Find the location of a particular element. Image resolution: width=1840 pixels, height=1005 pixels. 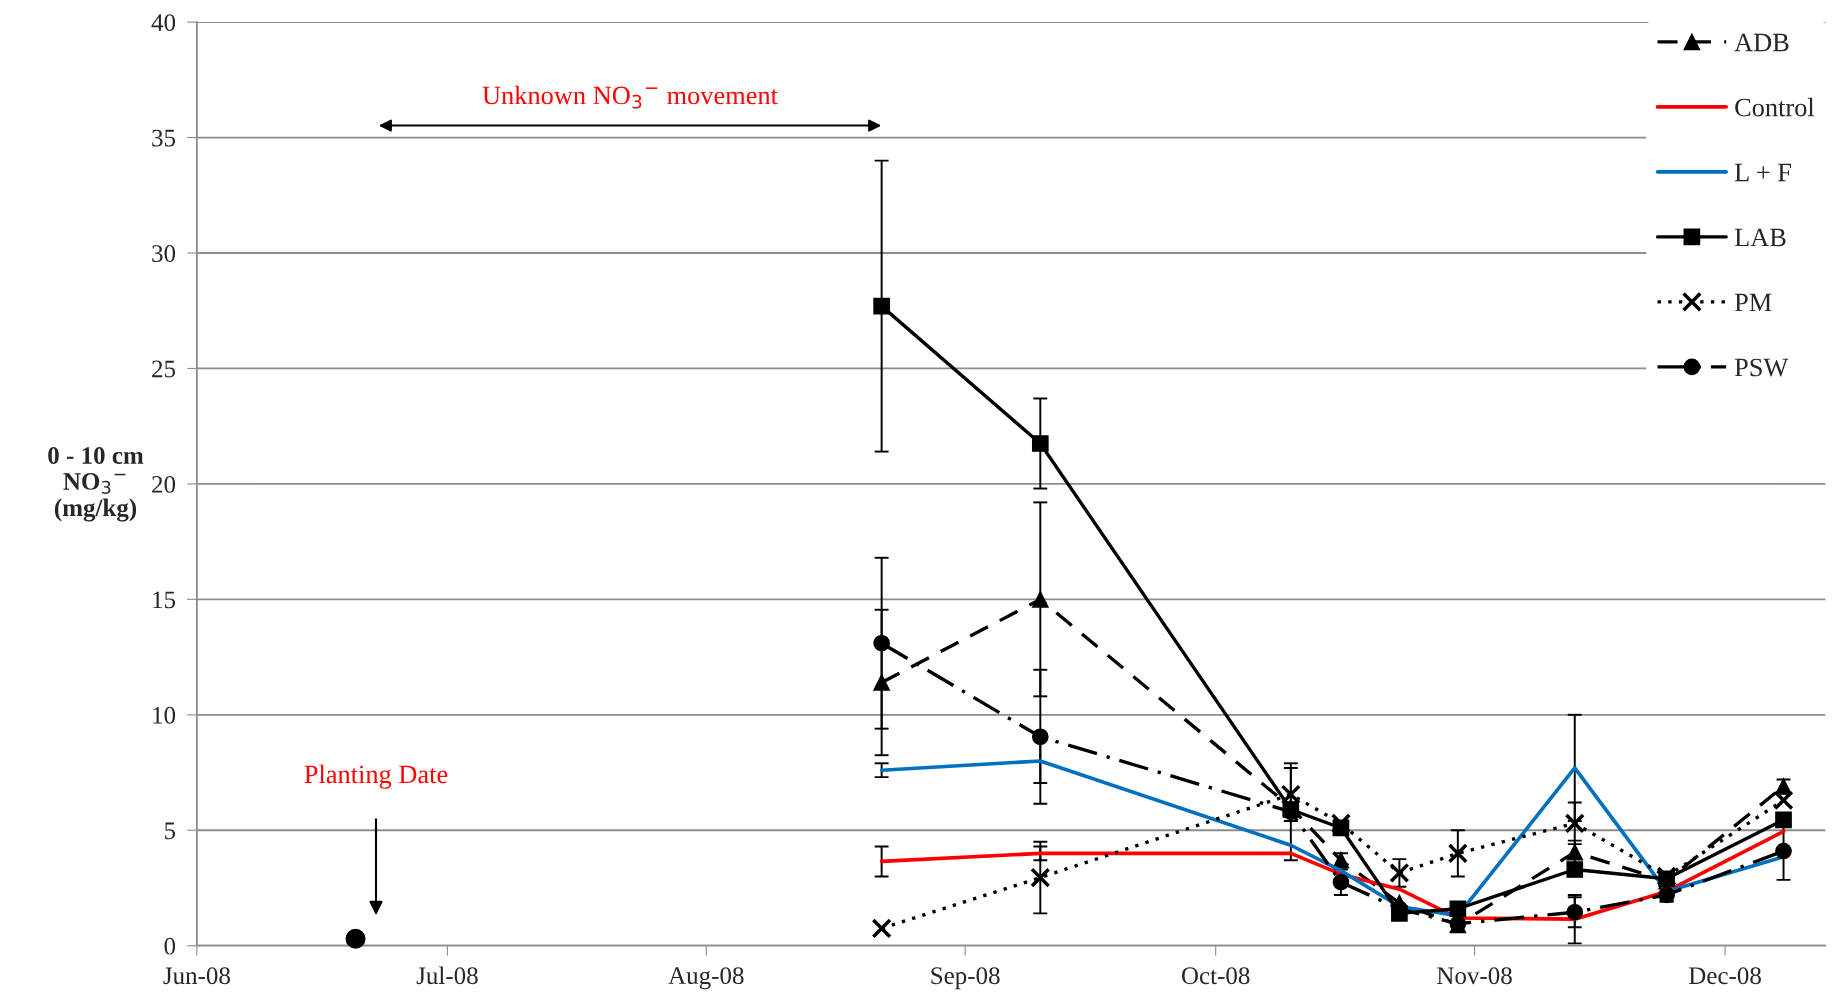

y-tick-label: 15 is located at coordinates (164, 600).